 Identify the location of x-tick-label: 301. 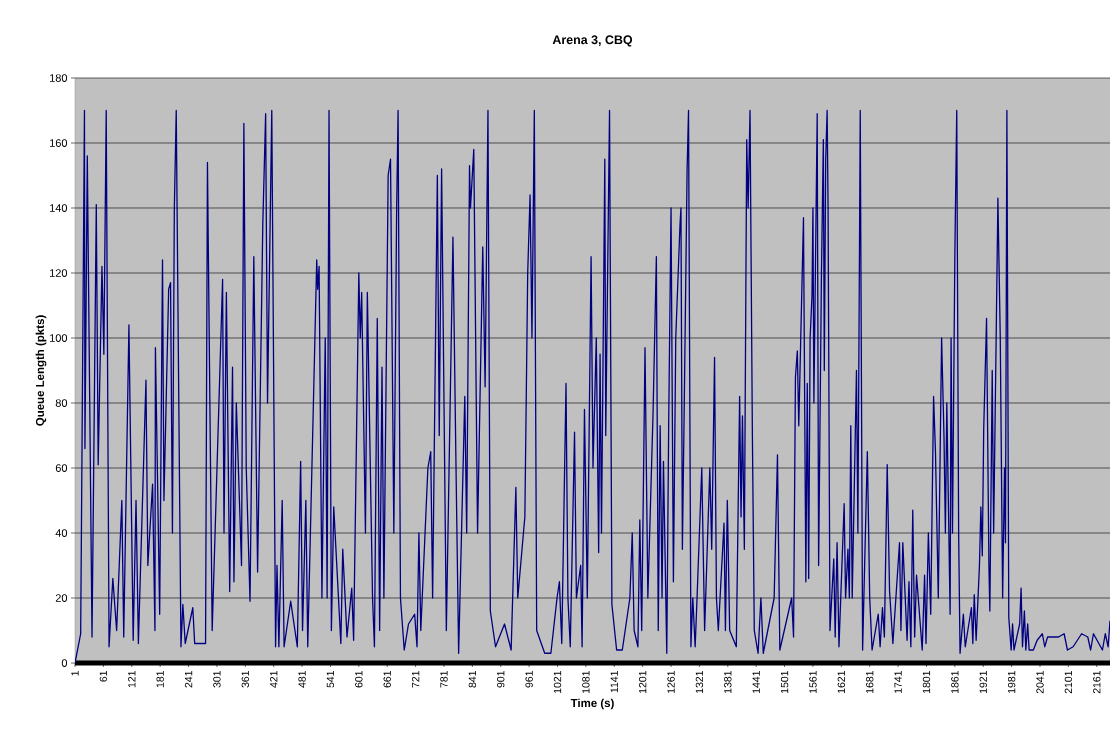
(217, 679).